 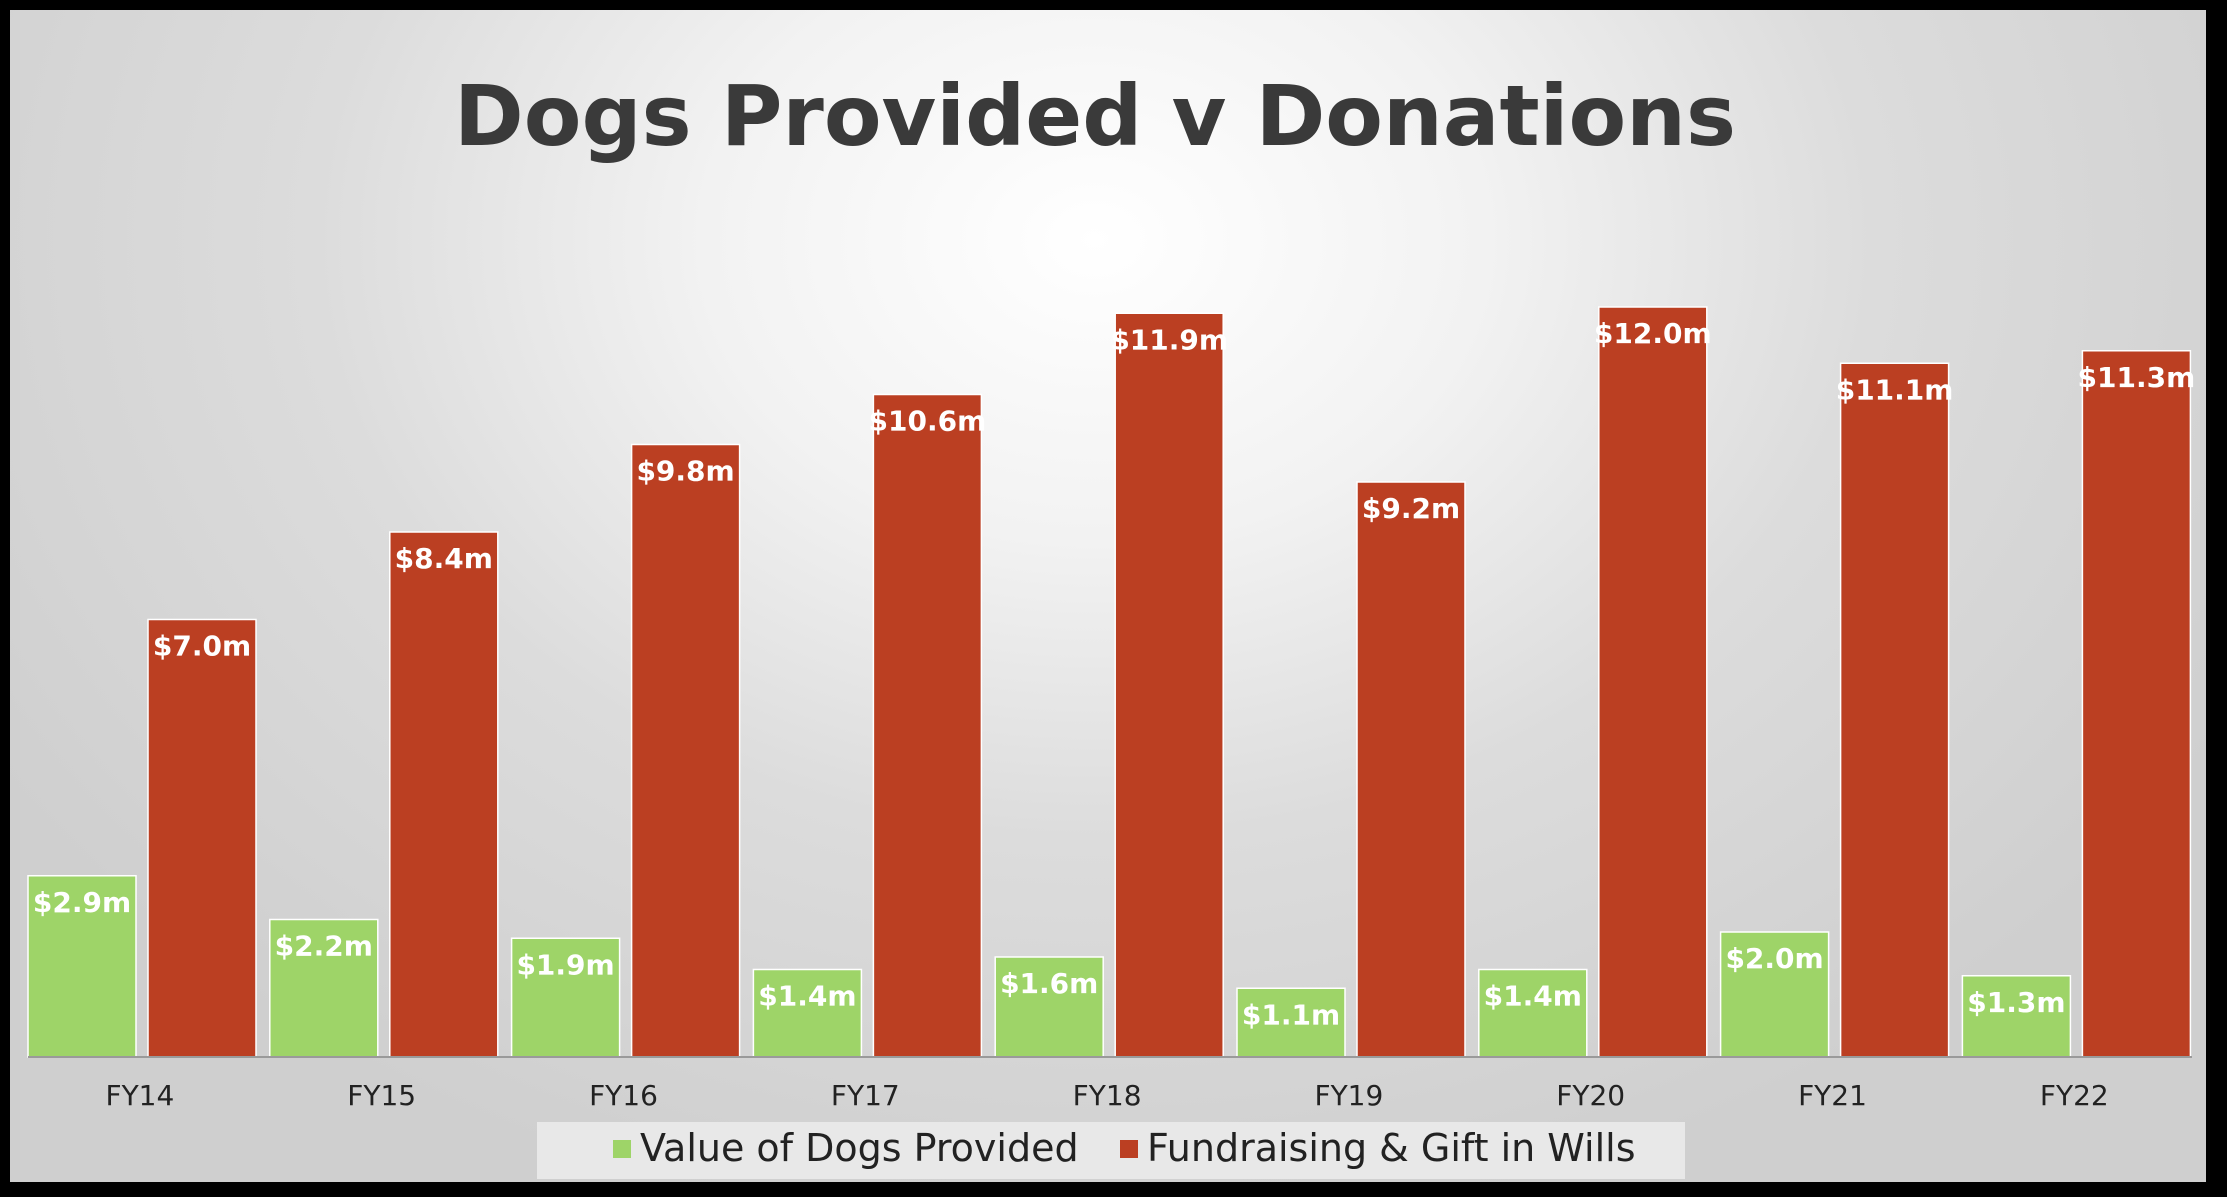 What do you see at coordinates (807, 996) in the screenshot?
I see `data-label-dogs-provided-fy17: $1.4m` at bounding box center [807, 996].